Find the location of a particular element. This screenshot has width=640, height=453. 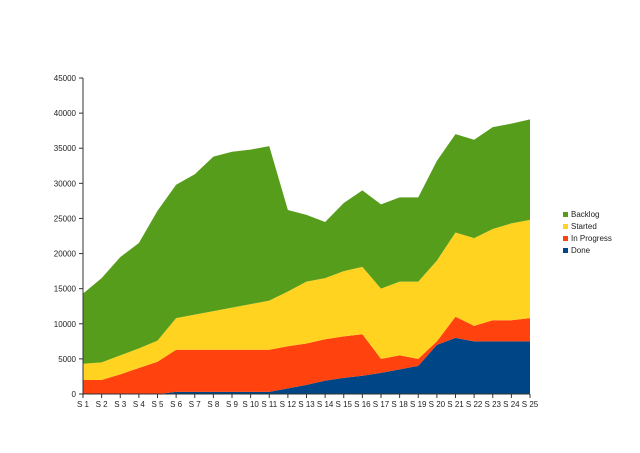

x-tick-label: S 21 is located at coordinates (455, 404).